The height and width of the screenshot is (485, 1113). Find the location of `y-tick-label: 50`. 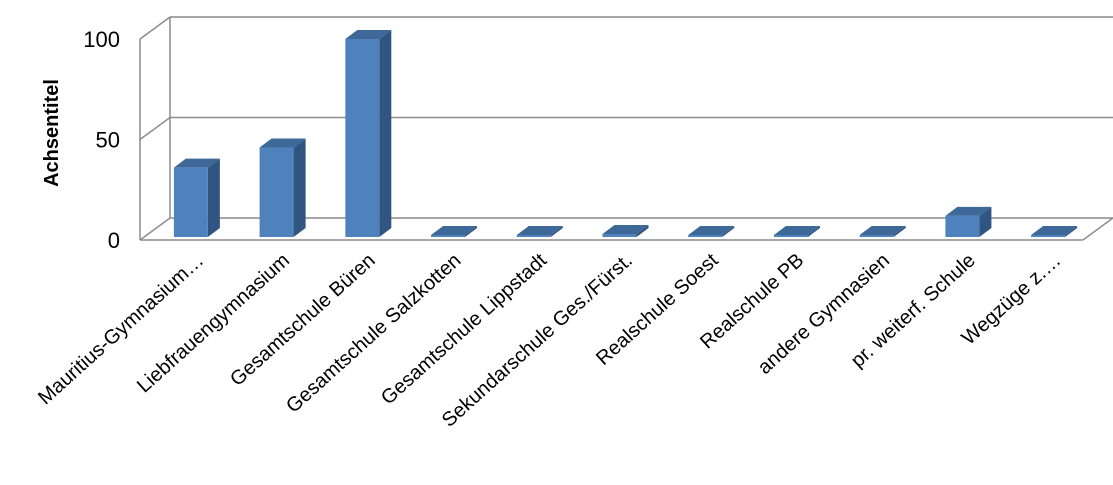

y-tick-label: 50 is located at coordinates (108, 140).